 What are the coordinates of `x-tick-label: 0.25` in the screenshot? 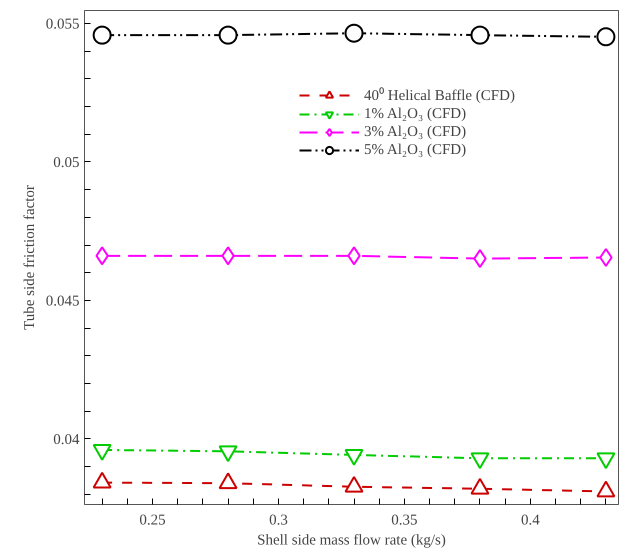 It's located at (152, 520).